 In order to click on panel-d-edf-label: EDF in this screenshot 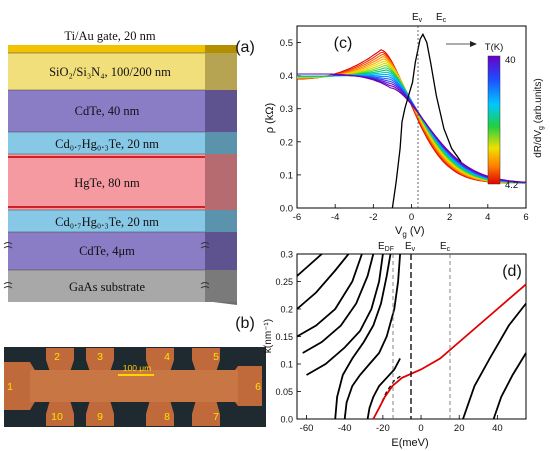, I will do `click(386, 247)`.